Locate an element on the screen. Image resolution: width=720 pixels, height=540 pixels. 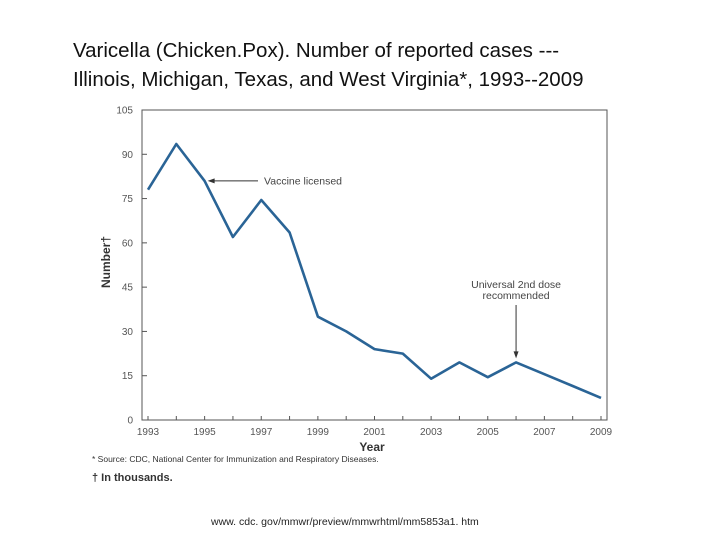
y-tick-label: 90 is located at coordinates (128, 155).